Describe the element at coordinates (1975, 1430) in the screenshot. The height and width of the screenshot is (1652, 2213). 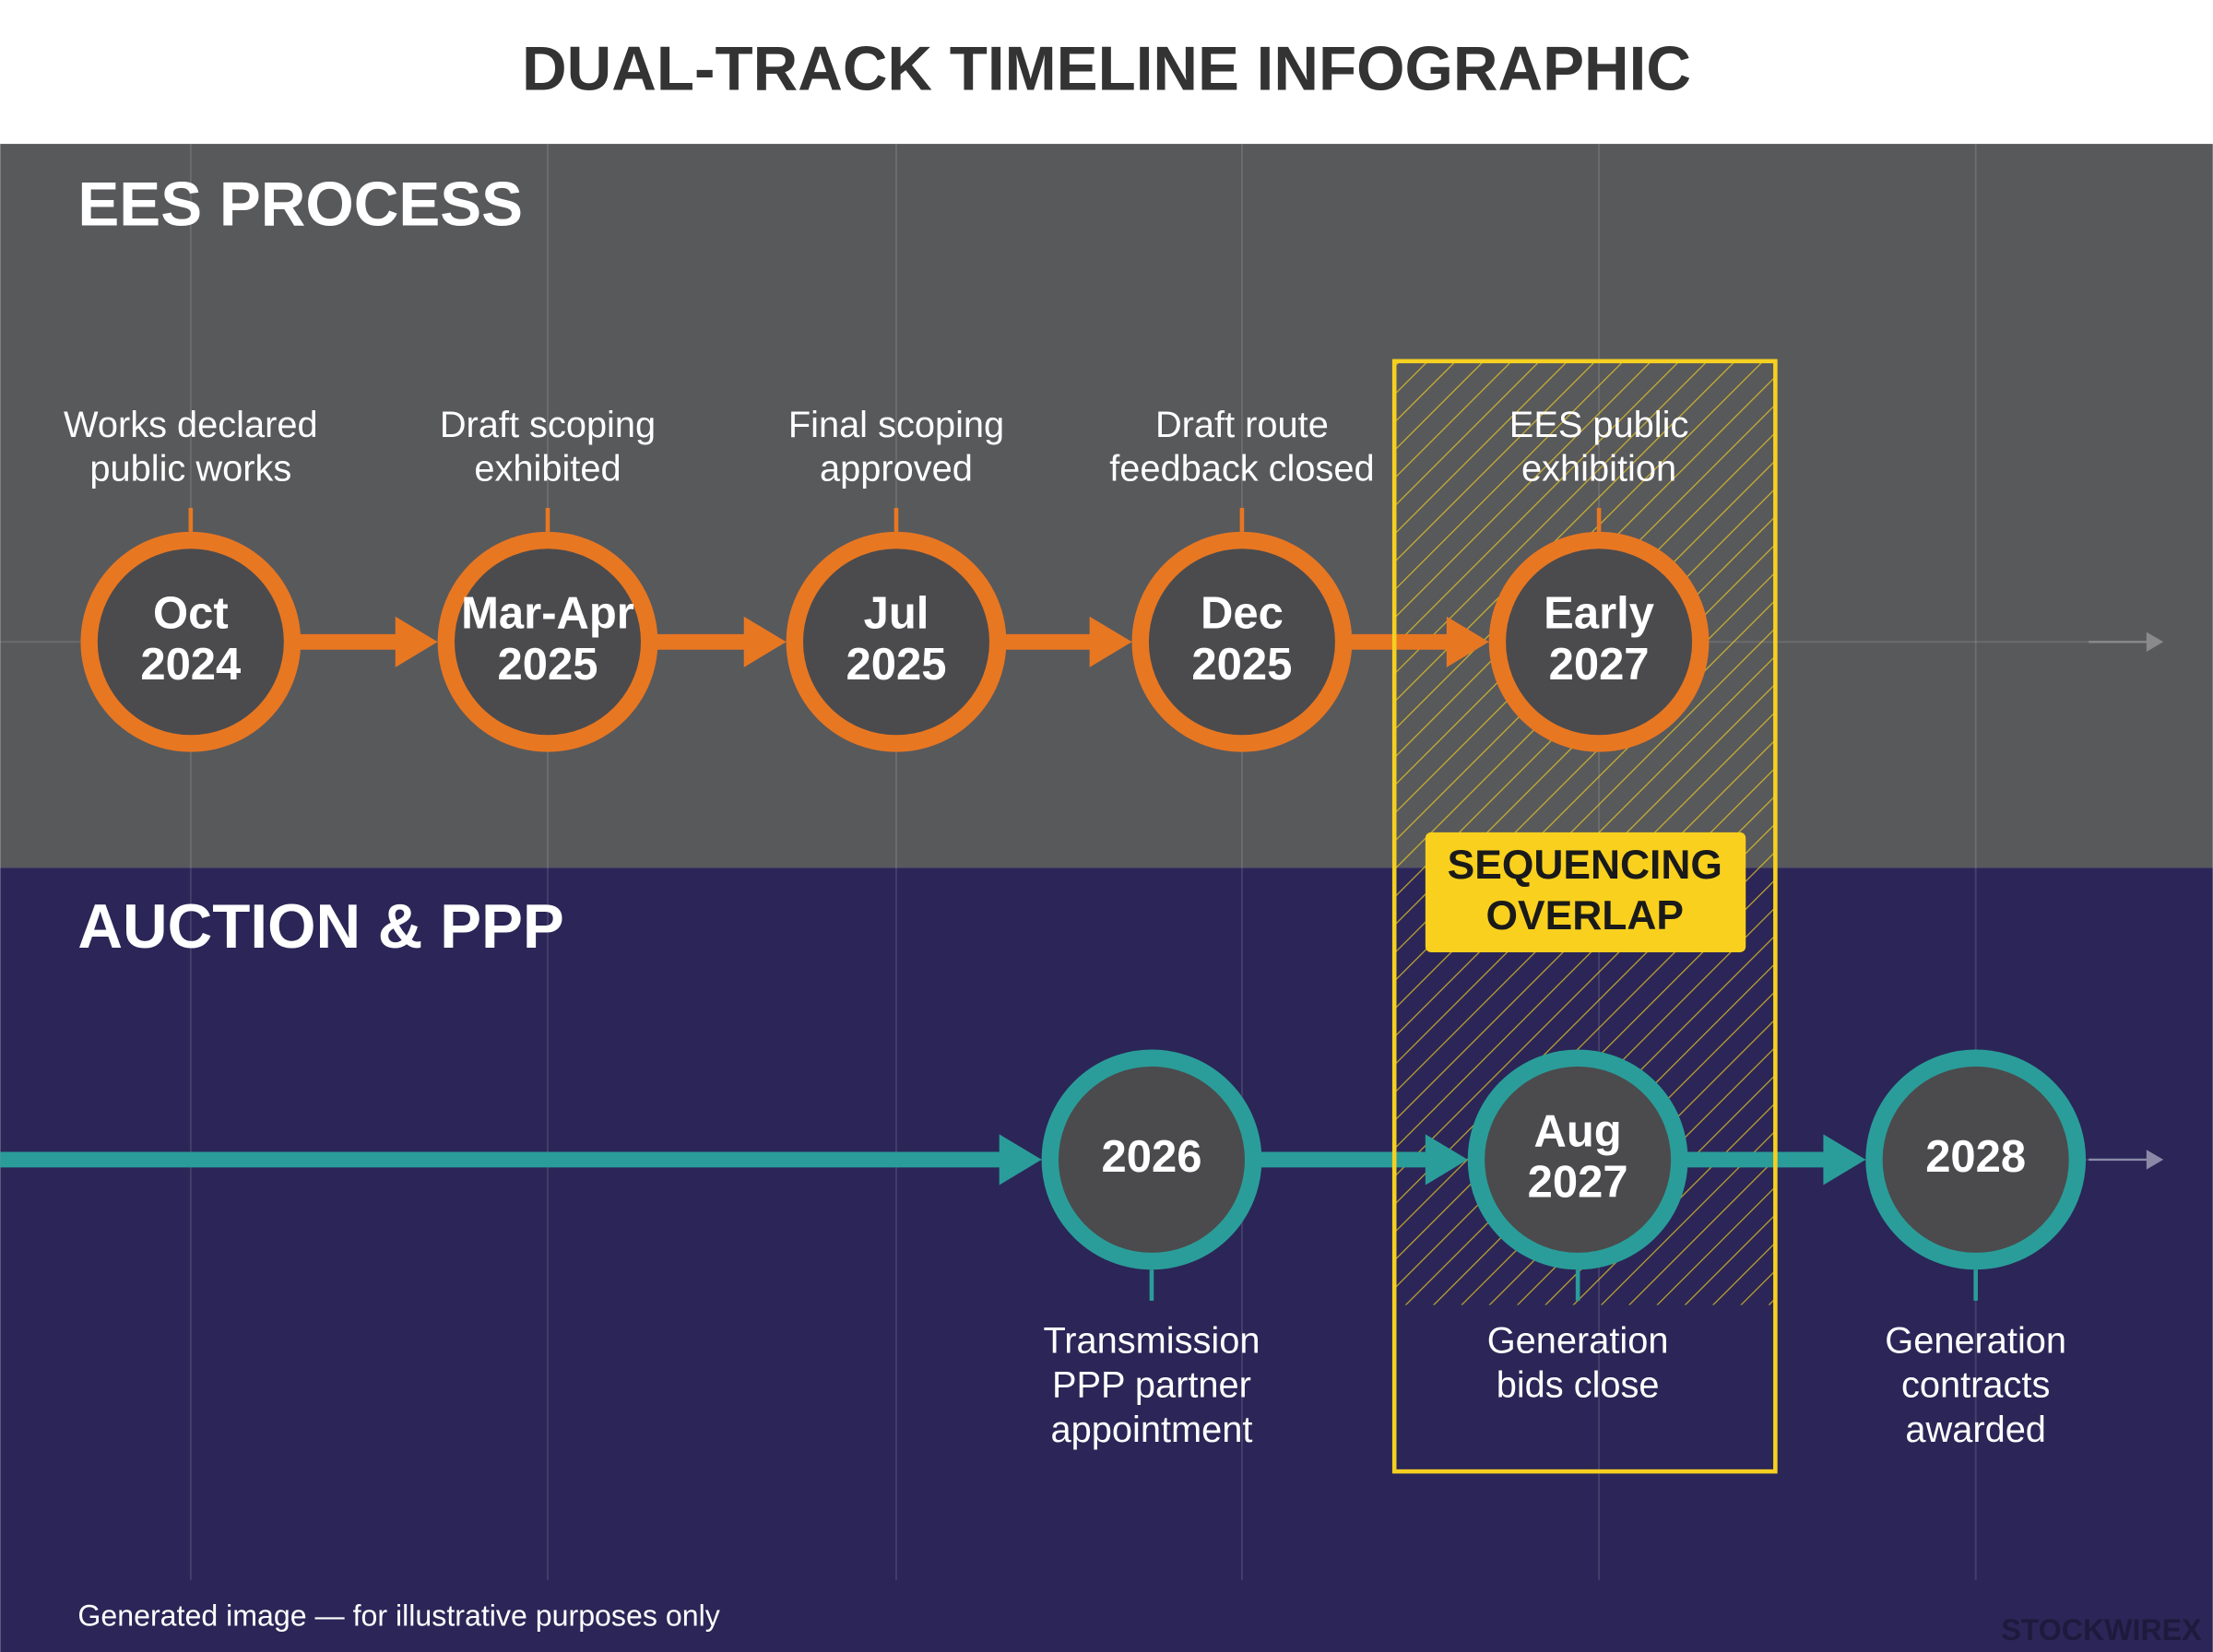
I see `milestone-label: awarded` at that location.